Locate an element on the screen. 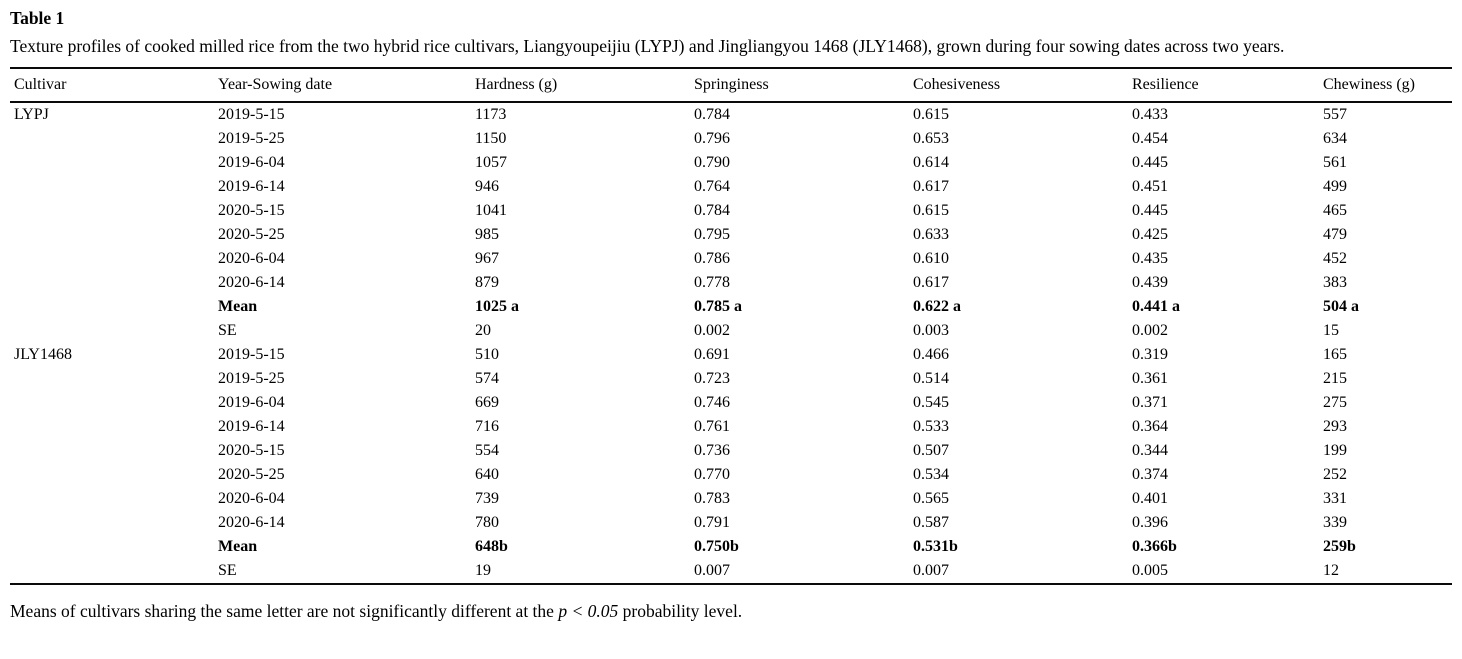  column-header-cultivar: Cultivar is located at coordinates (112, 85).